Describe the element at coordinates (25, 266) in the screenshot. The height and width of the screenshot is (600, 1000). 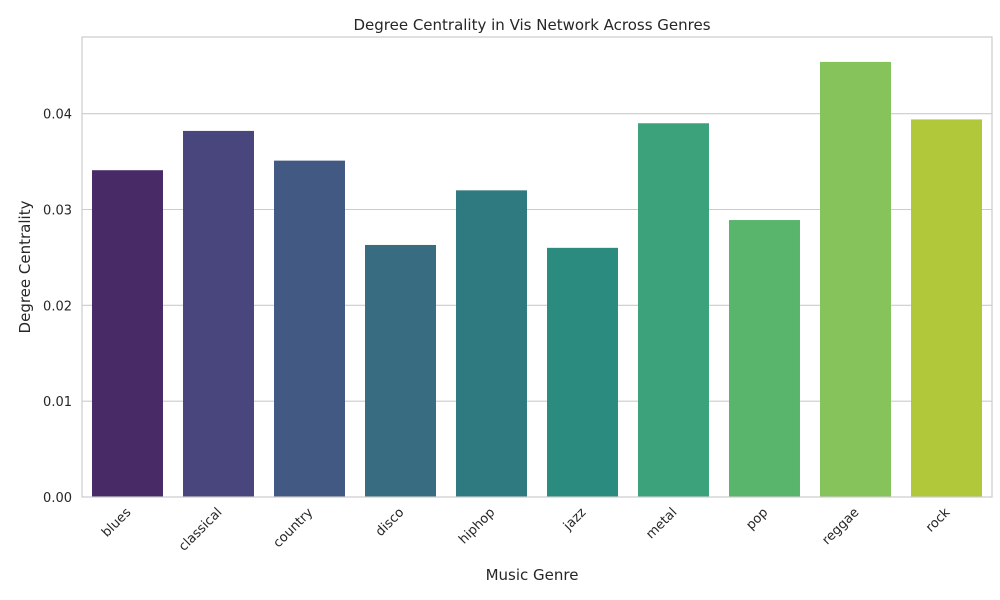
I see `y-axis-label: Degree Centrality` at that location.